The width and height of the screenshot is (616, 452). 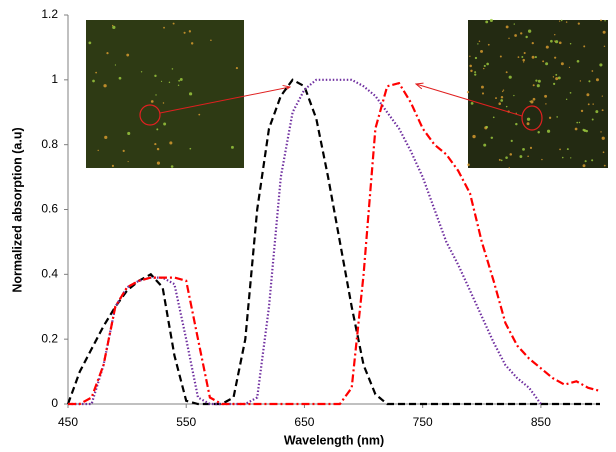 What do you see at coordinates (17, 209) in the screenshot?
I see `y-axis-title: Normalized absorption (a.u)` at bounding box center [17, 209].